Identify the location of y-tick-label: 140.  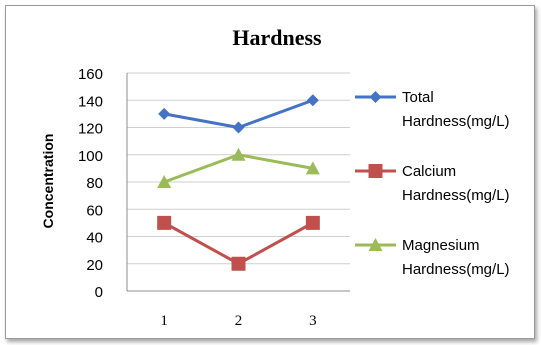
(90, 101).